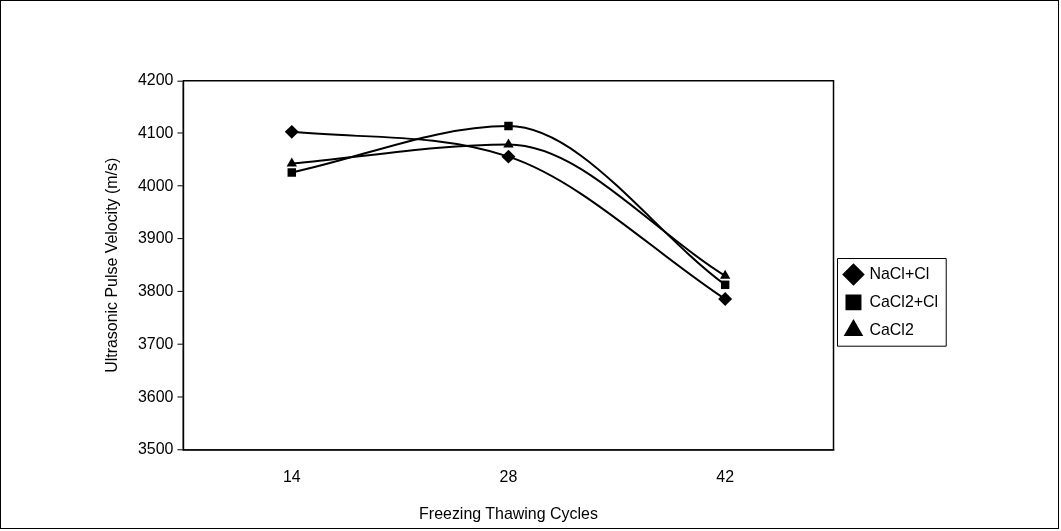 Image resolution: width=1061 pixels, height=531 pixels. I want to click on legend-label: CaCl2, so click(891, 329).